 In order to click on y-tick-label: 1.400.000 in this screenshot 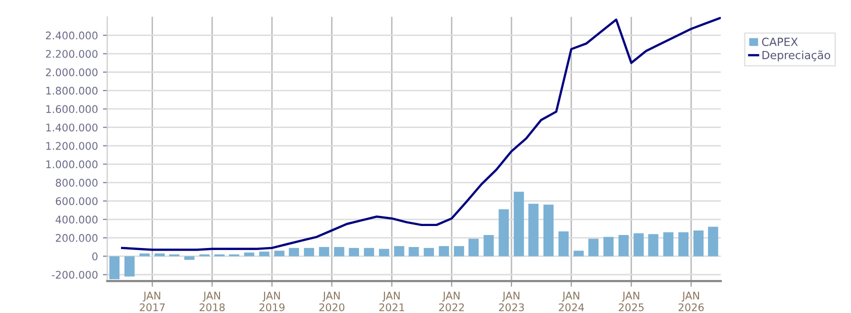, I will do `click(72, 128)`.